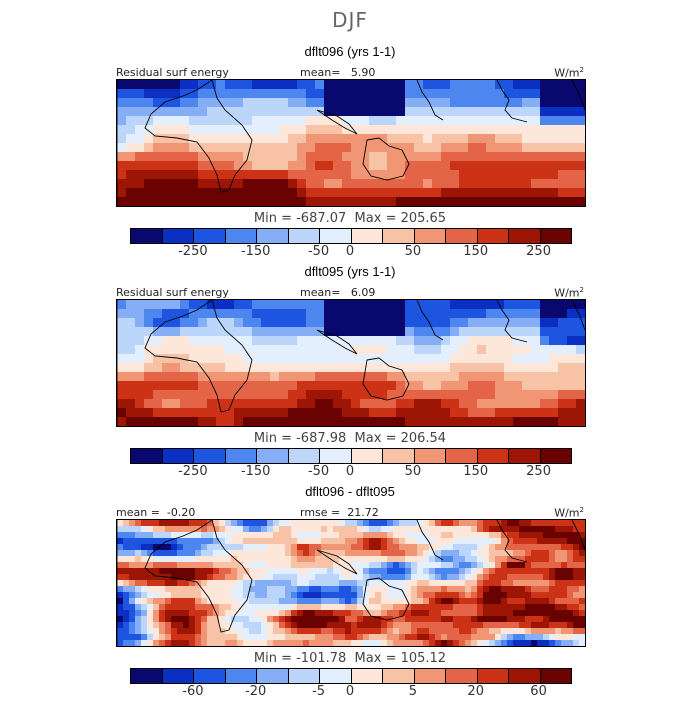 The image size is (700, 714). Describe the element at coordinates (338, 292) in the screenshot. I see `mean-label: mean= 6.09` at that location.